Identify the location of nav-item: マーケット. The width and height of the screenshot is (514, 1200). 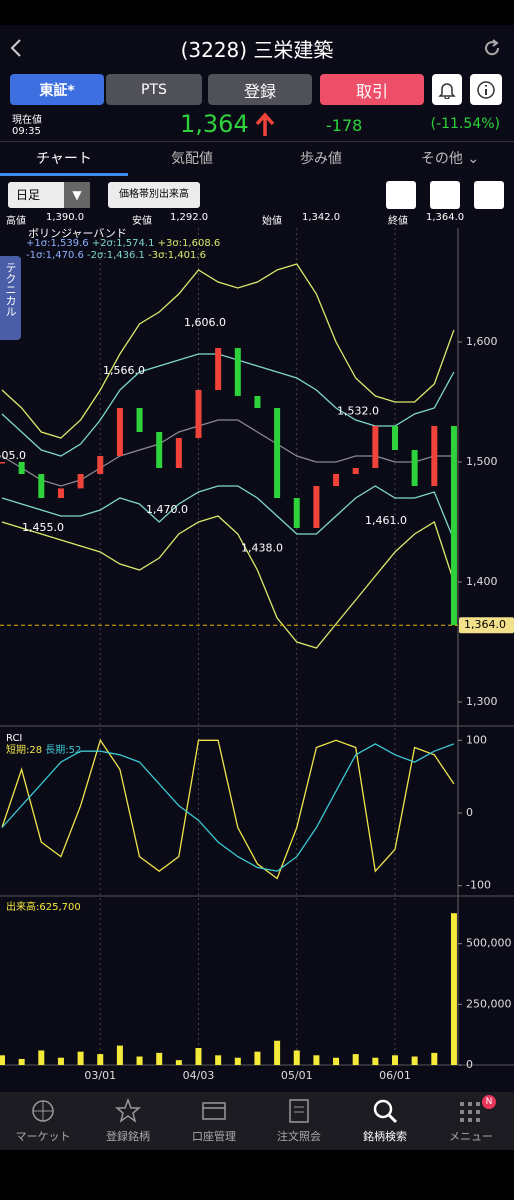
(43, 1136).